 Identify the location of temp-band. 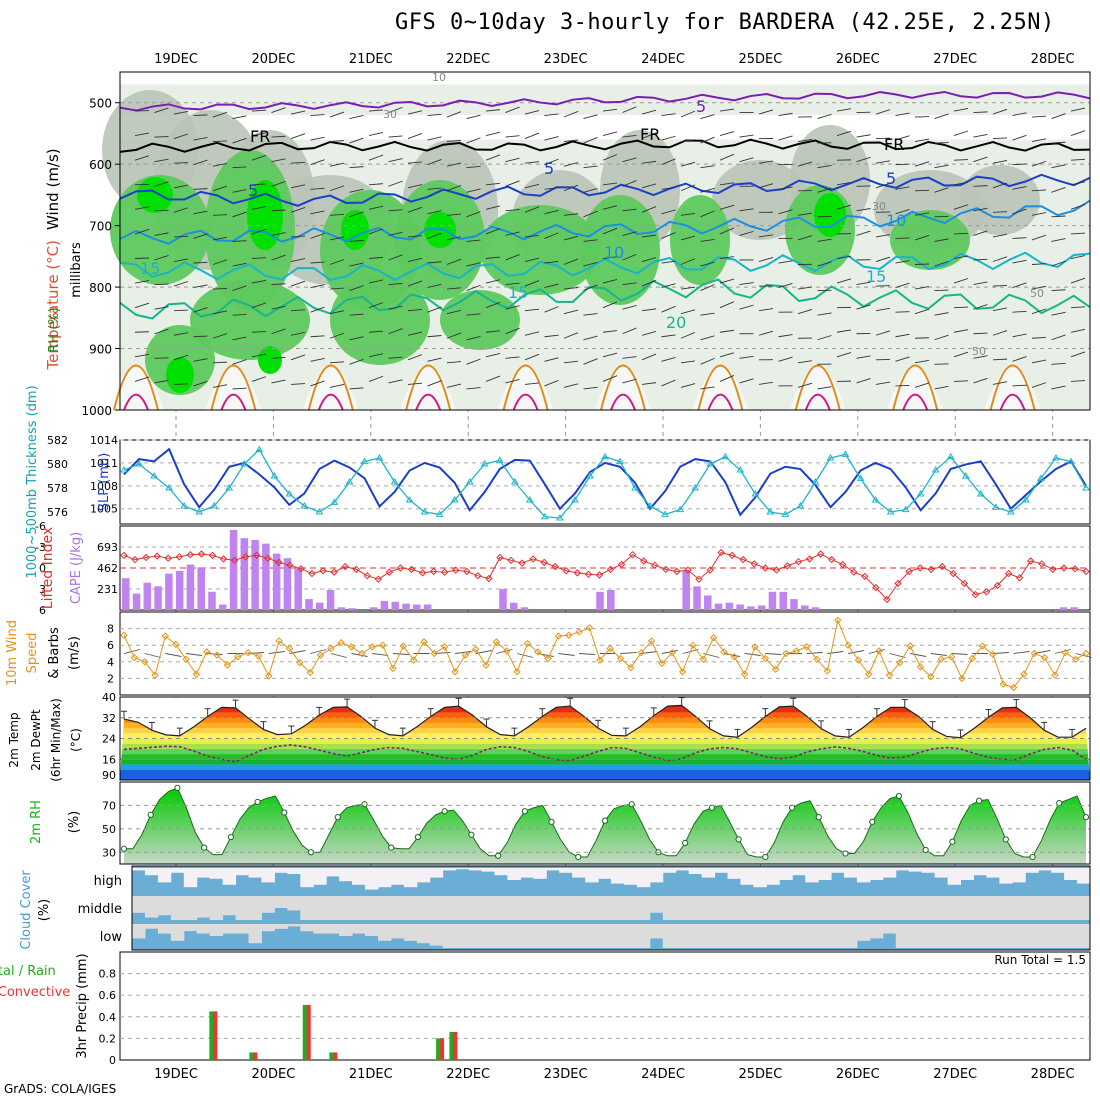
(605, 757).